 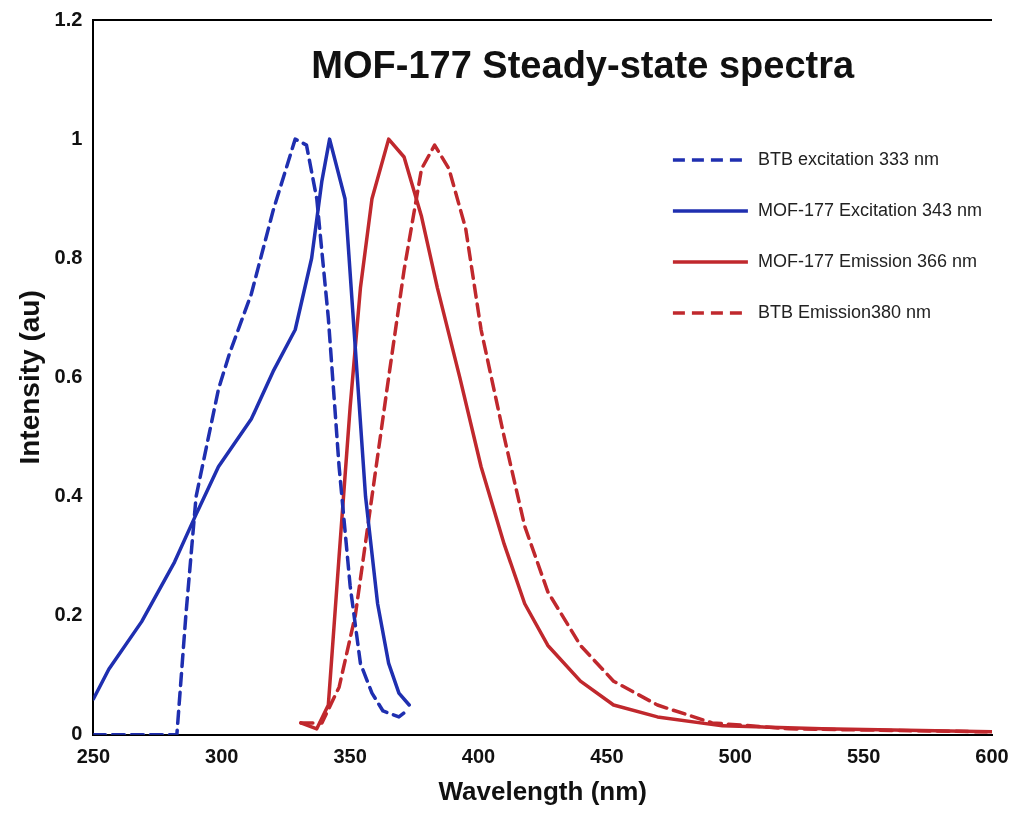 What do you see at coordinates (542, 790) in the screenshot?
I see `x-axis-title: Wavelength (nm)` at bounding box center [542, 790].